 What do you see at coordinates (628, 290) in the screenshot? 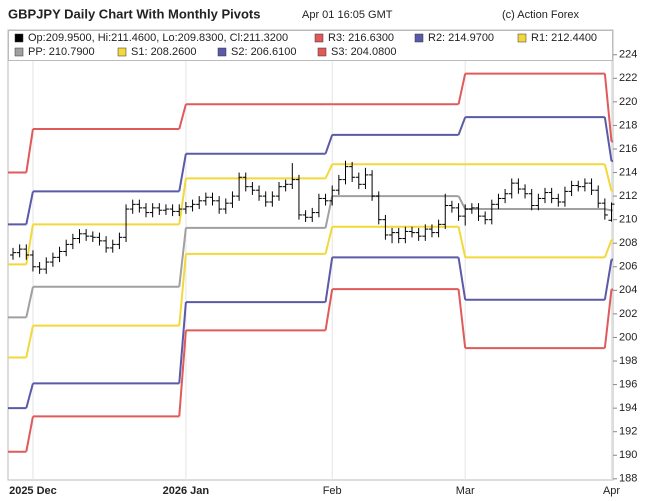
I see `y-tick-label: 204` at bounding box center [628, 290].